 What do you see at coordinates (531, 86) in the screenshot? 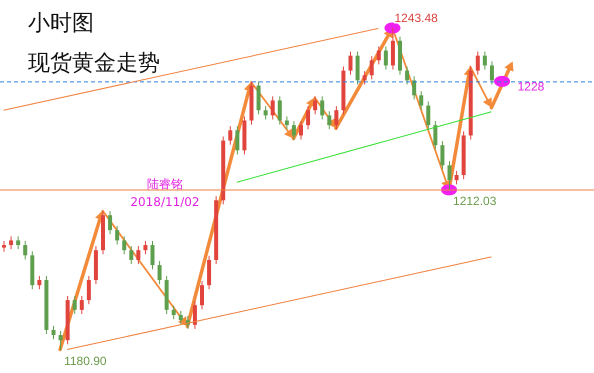
I see `text: 1228` at bounding box center [531, 86].